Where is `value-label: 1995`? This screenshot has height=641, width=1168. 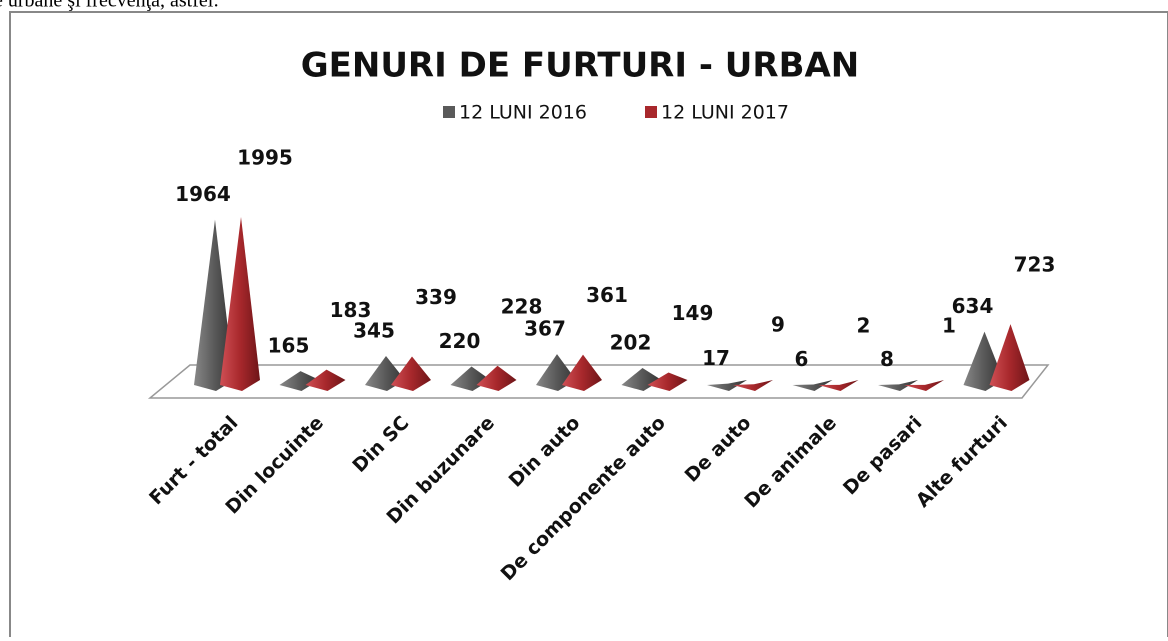
value-label: 1995 is located at coordinates (265, 158).